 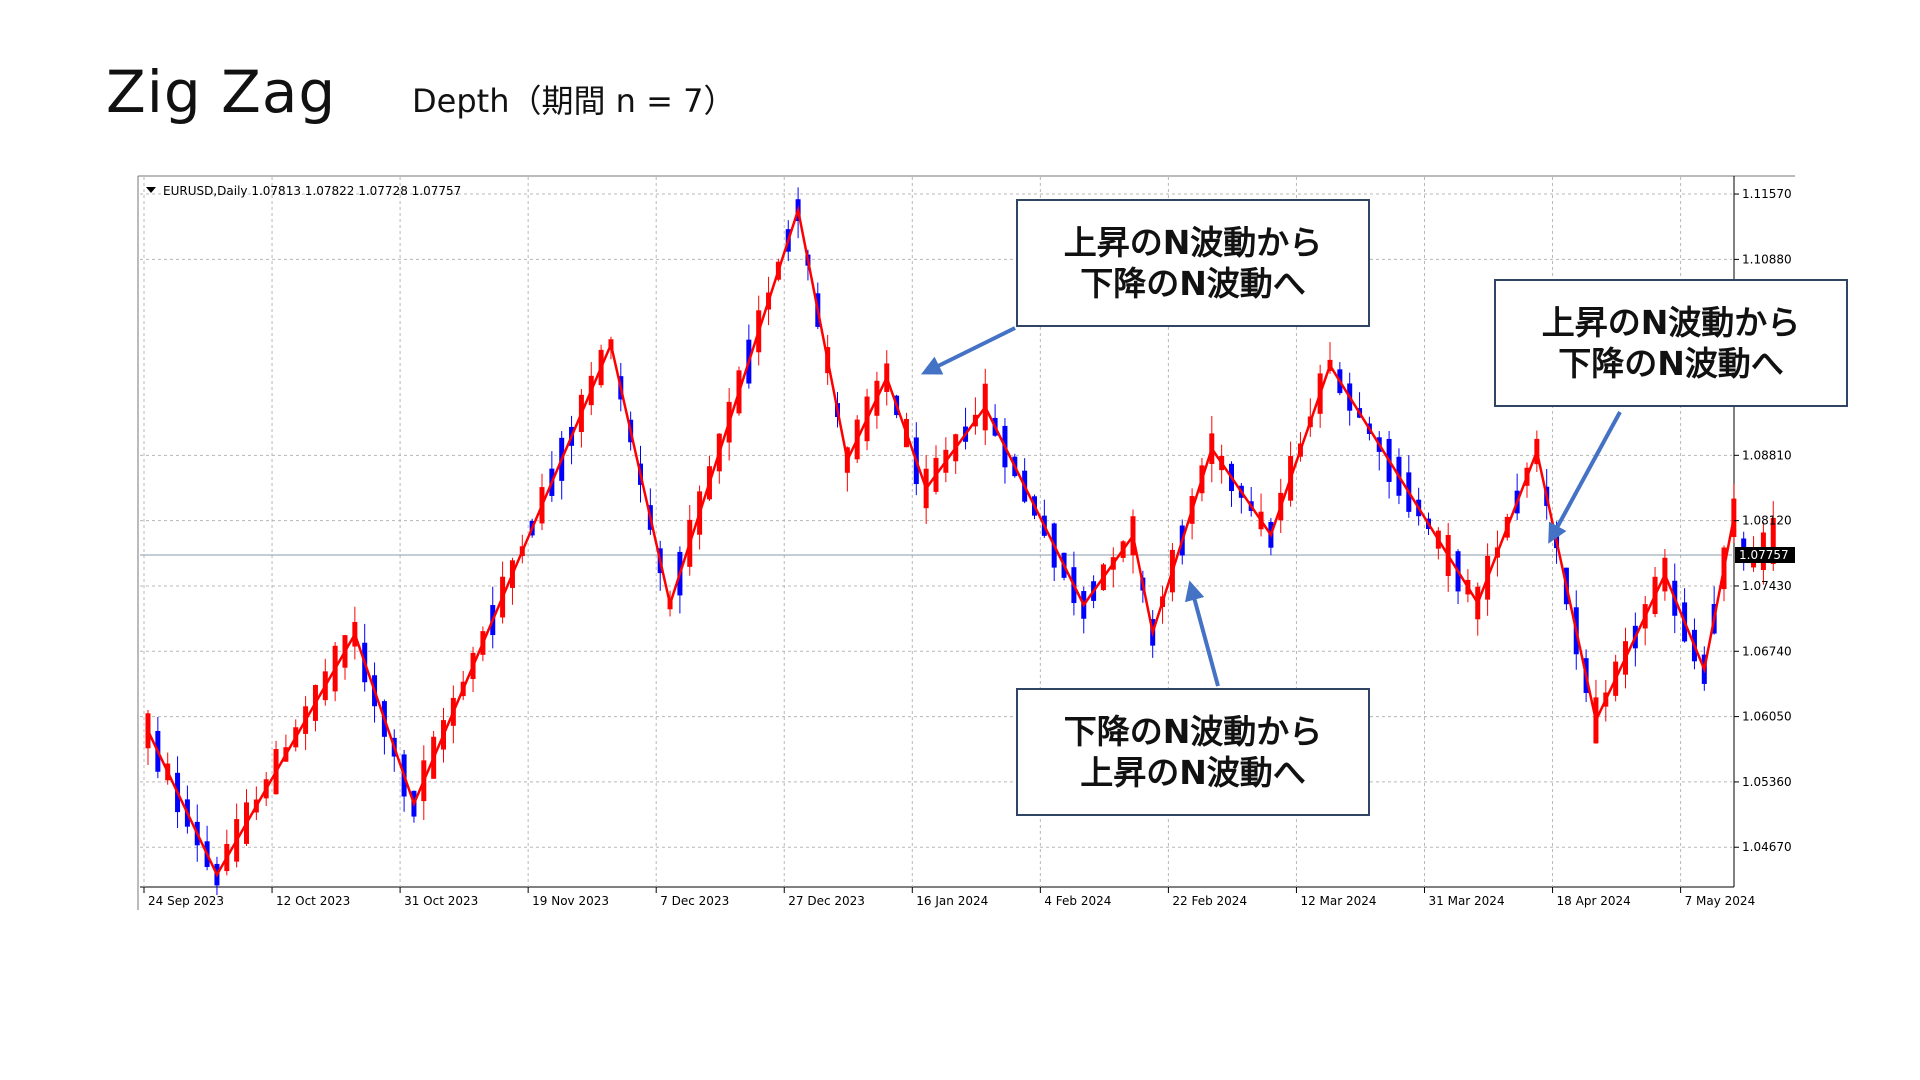 What do you see at coordinates (1767, 782) in the screenshot?
I see `y-tick-label: 1.05360` at bounding box center [1767, 782].